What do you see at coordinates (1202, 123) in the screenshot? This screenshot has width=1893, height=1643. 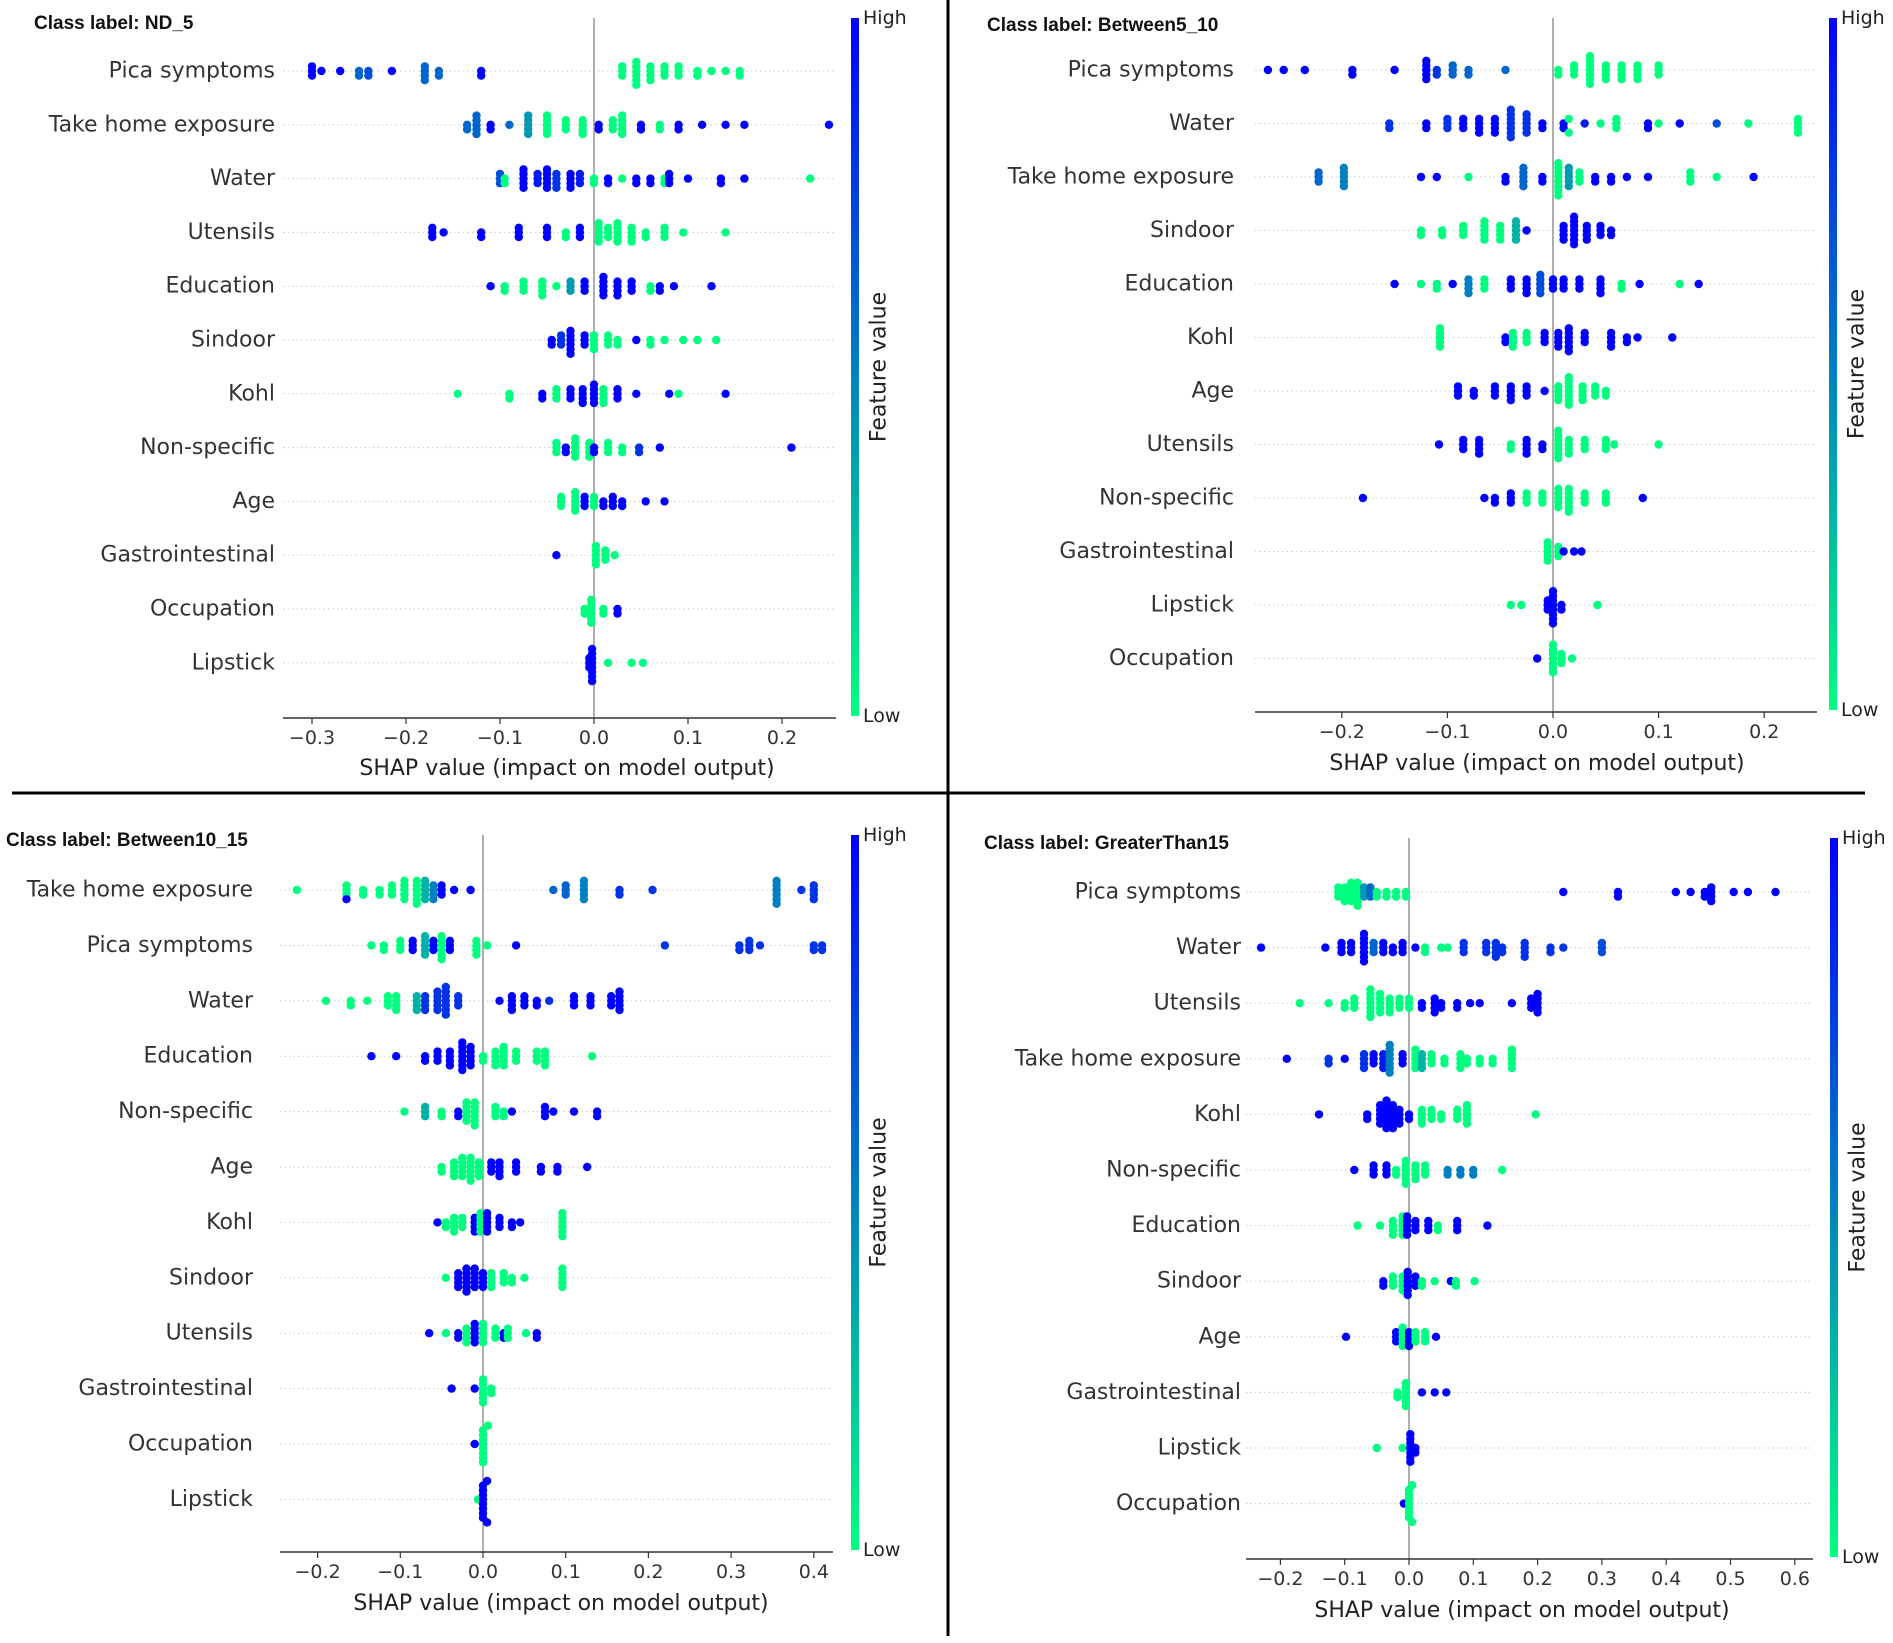 I see `feature-label: Water` at bounding box center [1202, 123].